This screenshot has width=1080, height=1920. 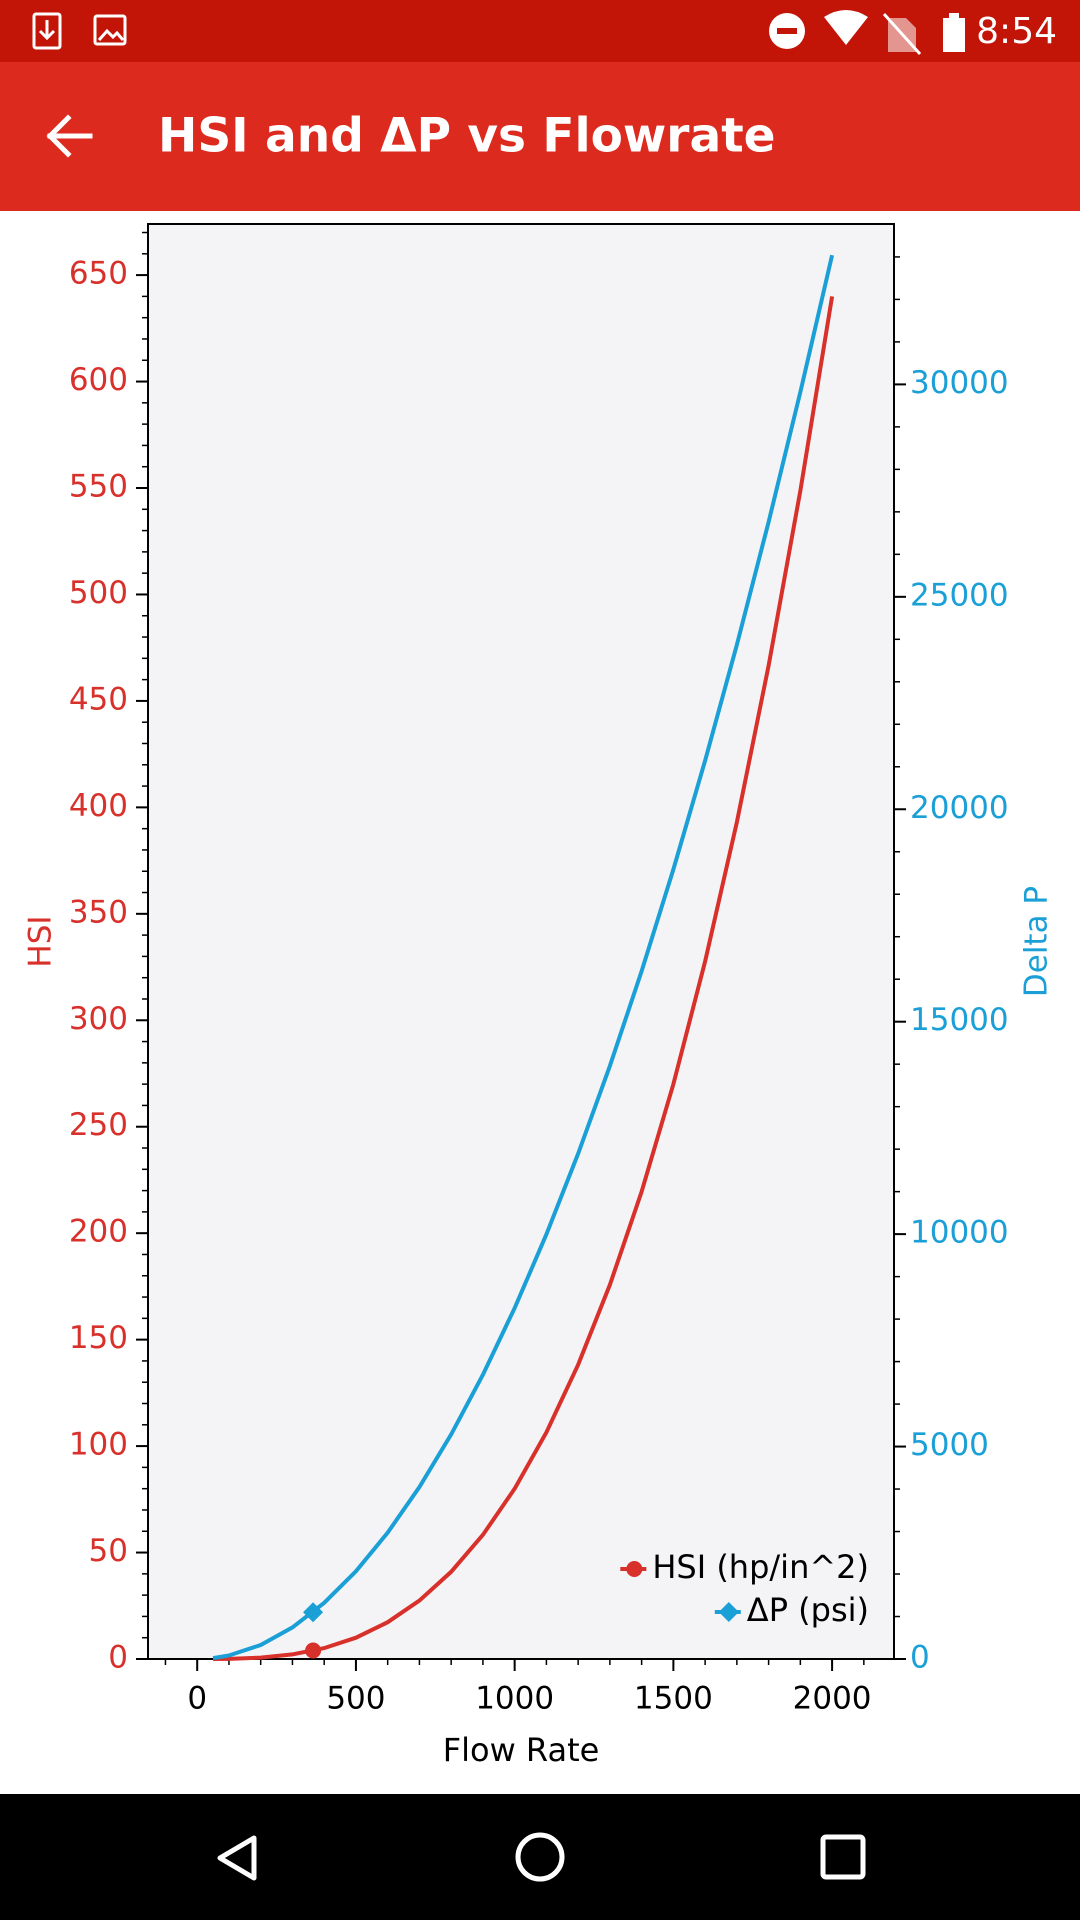 I want to click on y2-tick-label: 5000, so click(x=949, y=1445).